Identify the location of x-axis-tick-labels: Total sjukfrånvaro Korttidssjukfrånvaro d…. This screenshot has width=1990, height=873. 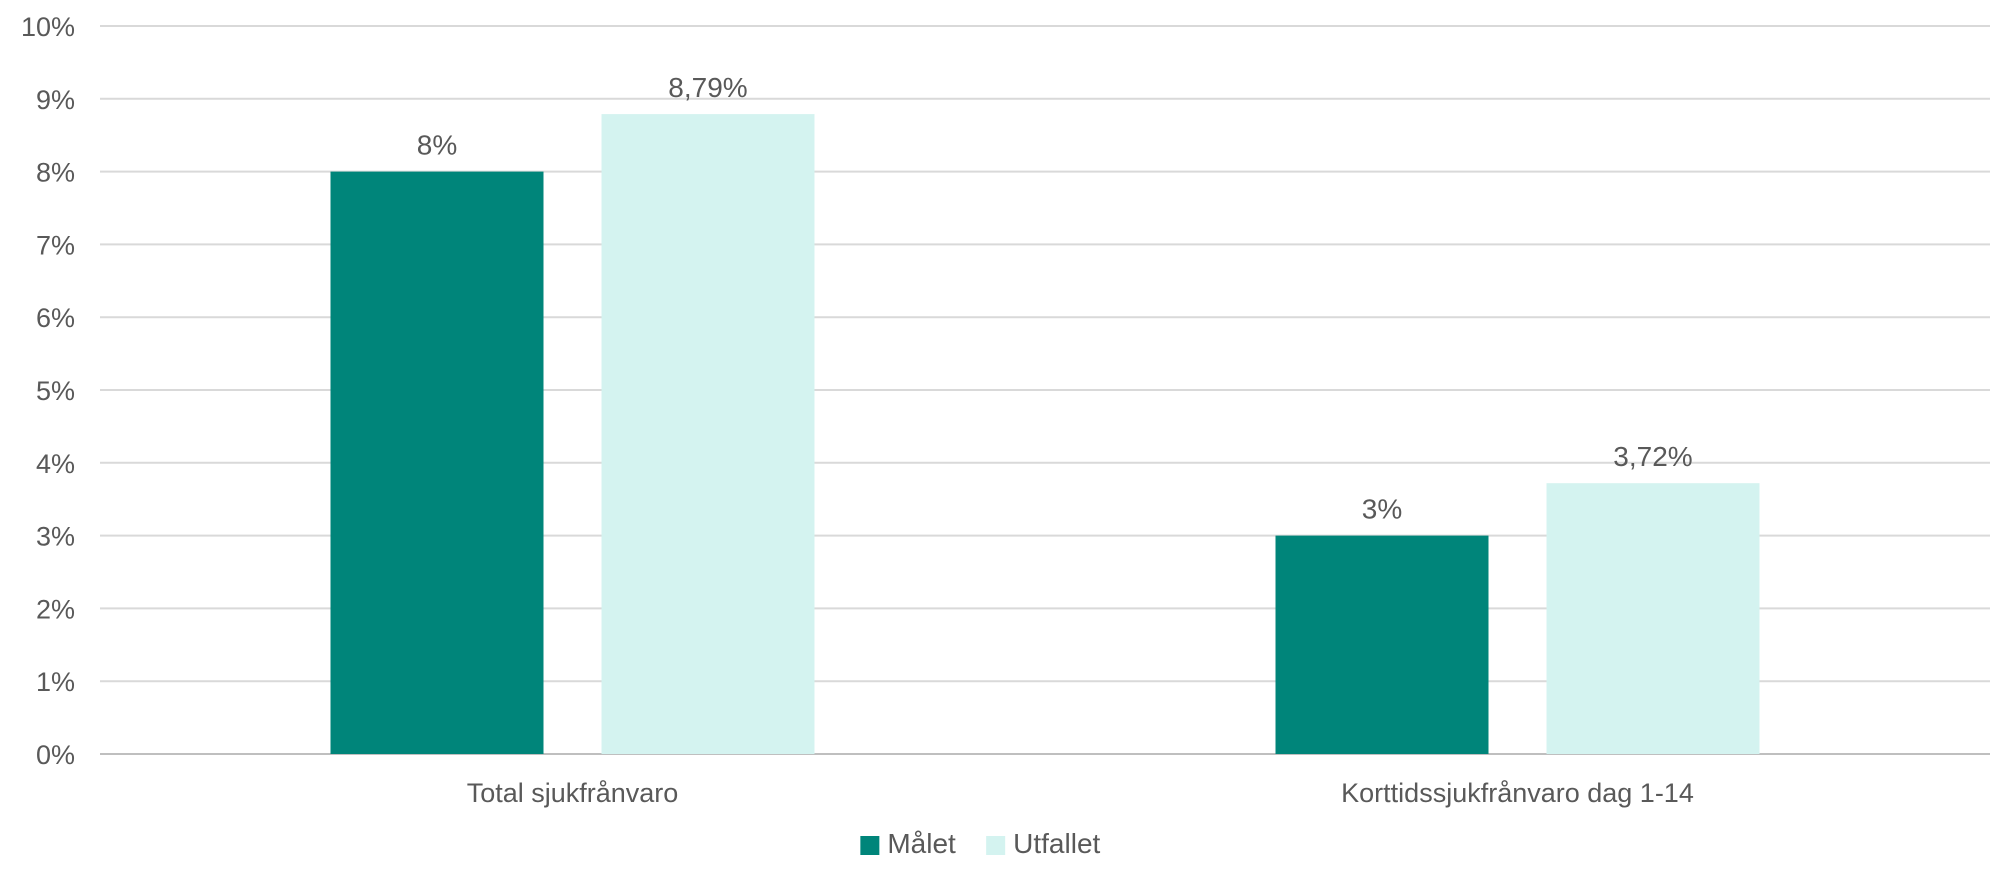
(1080, 793).